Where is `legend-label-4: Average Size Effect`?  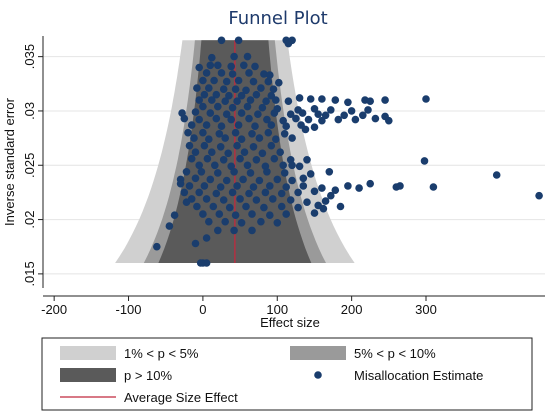 legend-label-4: Average Size Effect is located at coordinates (181, 397).